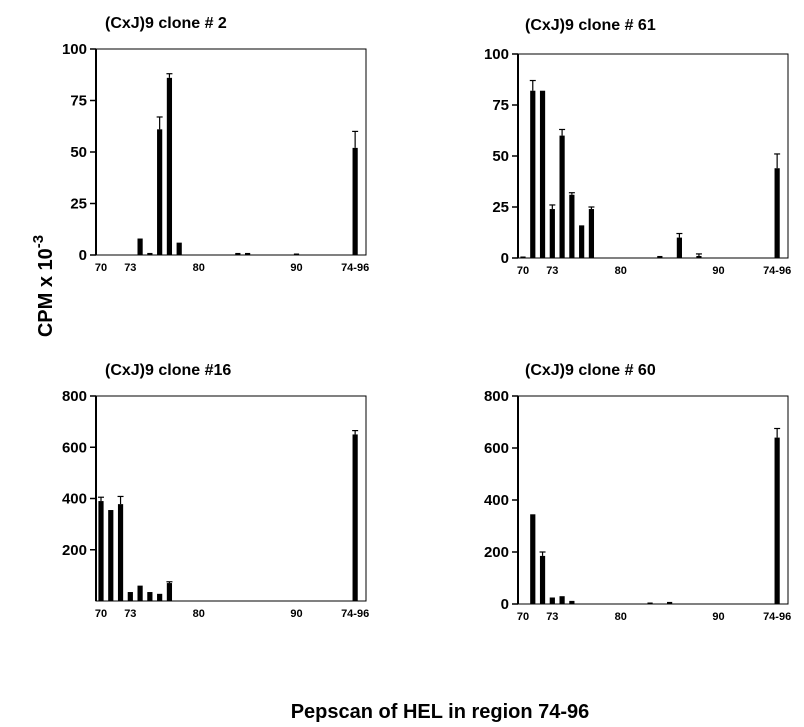  Describe the element at coordinates (38, 241) in the screenshot. I see `y-axis-label-exponent: -3` at that location.